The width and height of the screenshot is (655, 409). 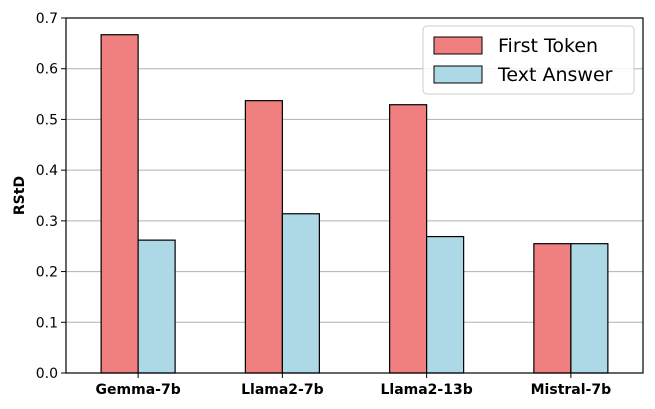 What do you see at coordinates (458, 74) in the screenshot?
I see `legend-swatch-text-answer` at bounding box center [458, 74].